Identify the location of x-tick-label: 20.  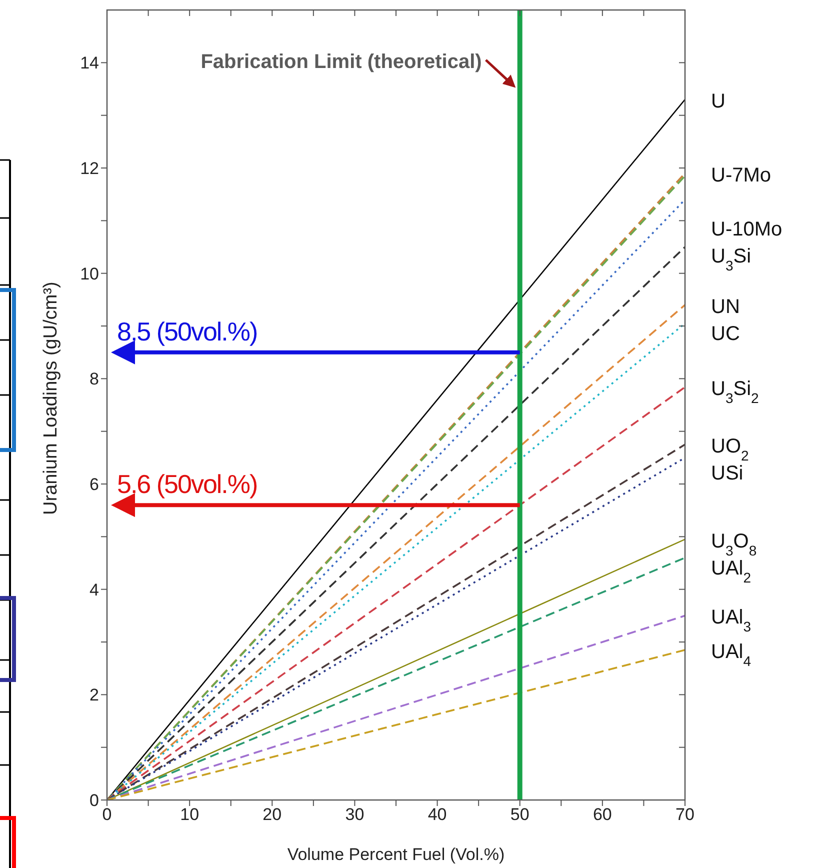
(272, 814).